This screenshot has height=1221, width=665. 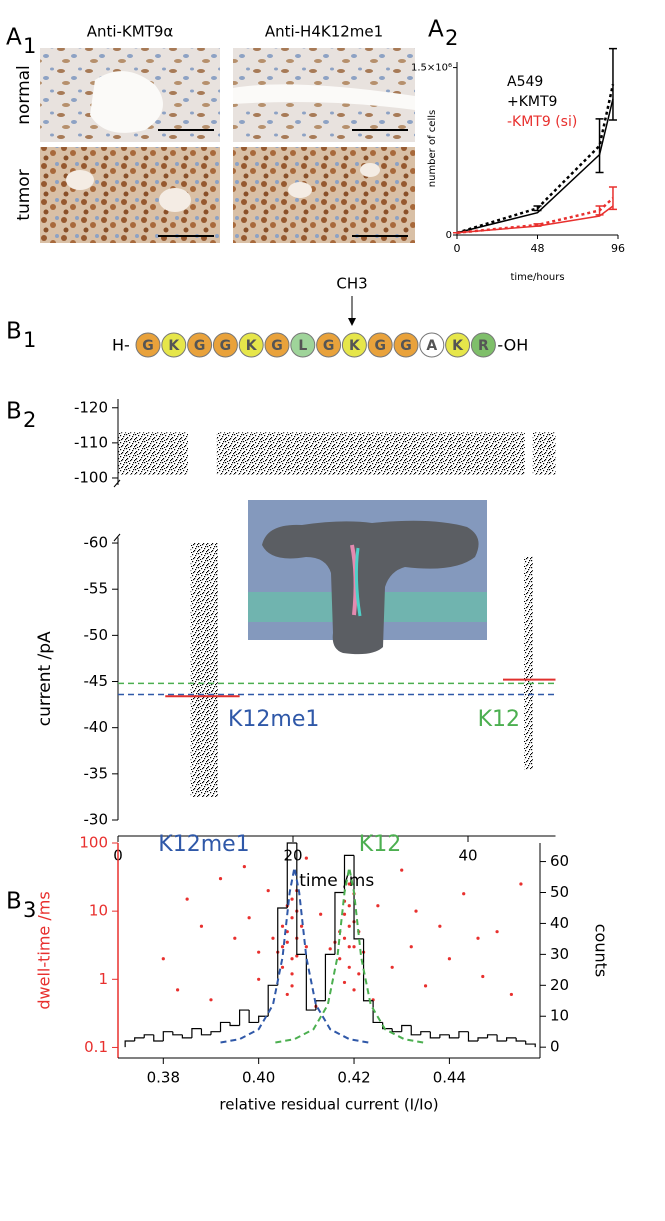 What do you see at coordinates (349, 955) in the screenshot?
I see `fit-curve` at bounding box center [349, 955].